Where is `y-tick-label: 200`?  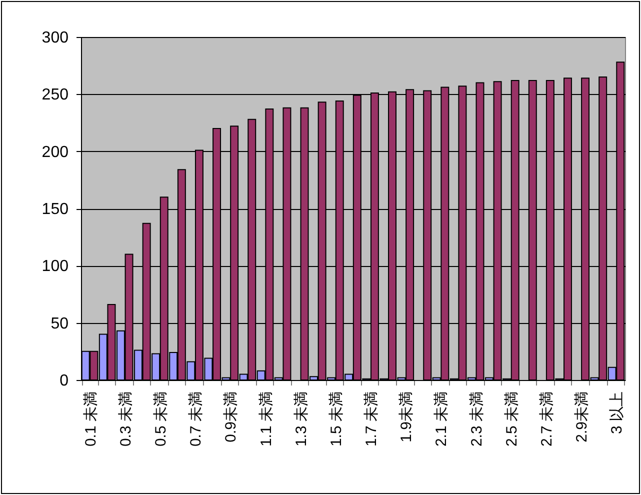 y-tick-label: 200 is located at coordinates (55, 152).